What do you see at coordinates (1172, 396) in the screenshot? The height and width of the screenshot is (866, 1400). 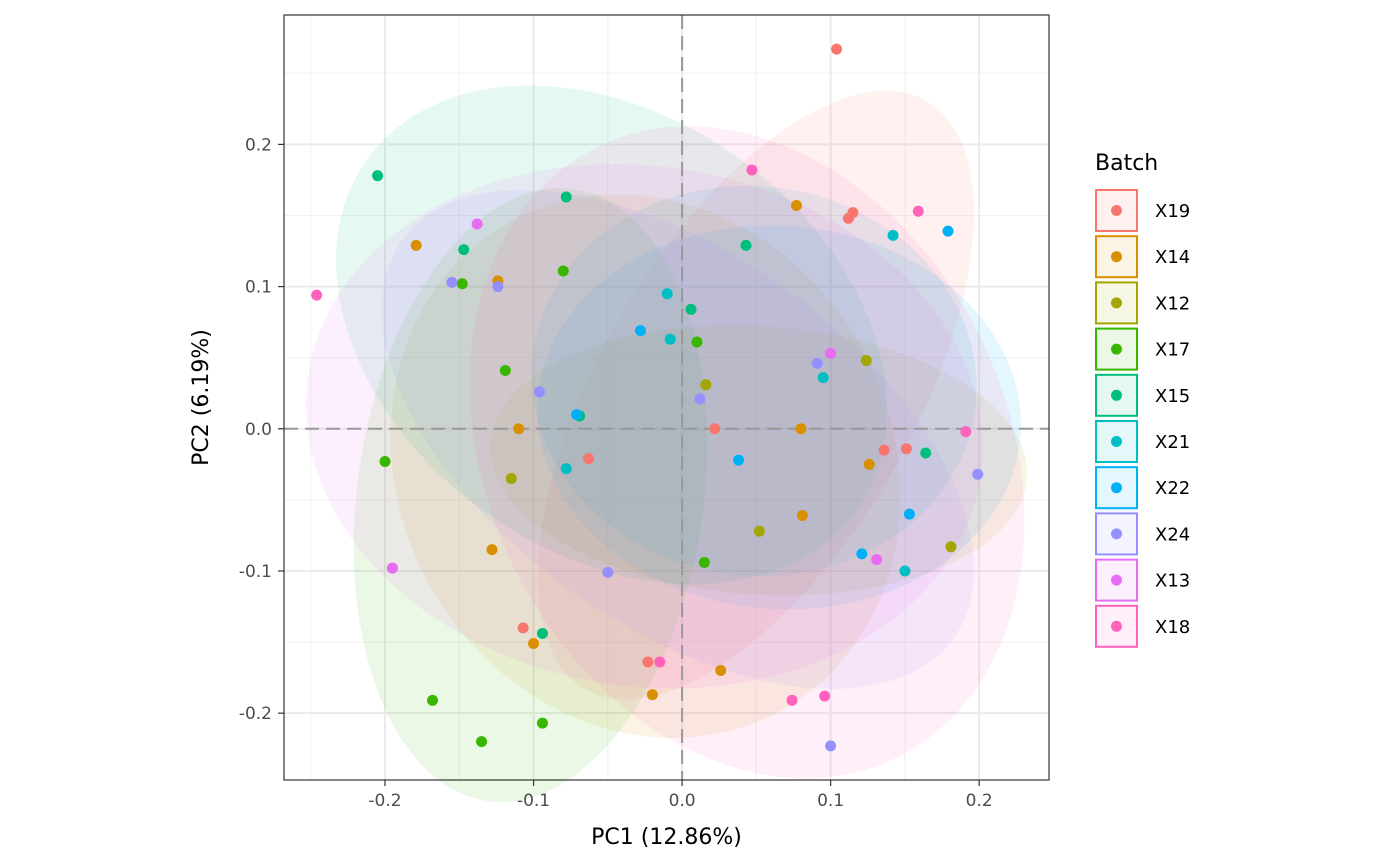 I see `legend-label-X15: X15` at bounding box center [1172, 396].